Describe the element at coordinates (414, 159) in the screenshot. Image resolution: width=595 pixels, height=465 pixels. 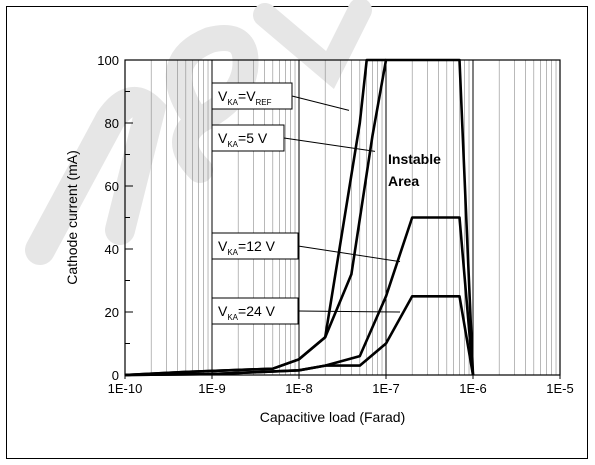
I see `instable-area-label-line1: Instable` at that location.